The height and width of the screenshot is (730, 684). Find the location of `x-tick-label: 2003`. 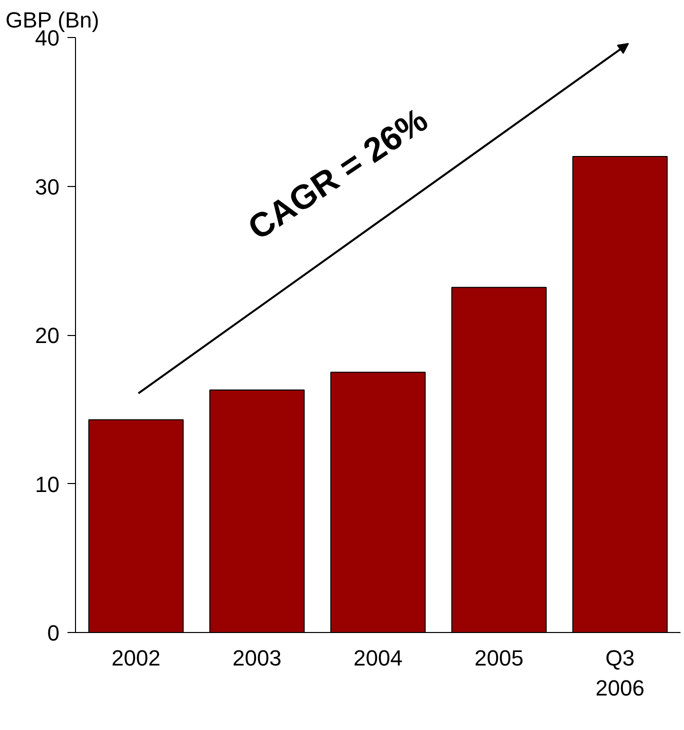

x-tick-label: 2003 is located at coordinates (257, 658).